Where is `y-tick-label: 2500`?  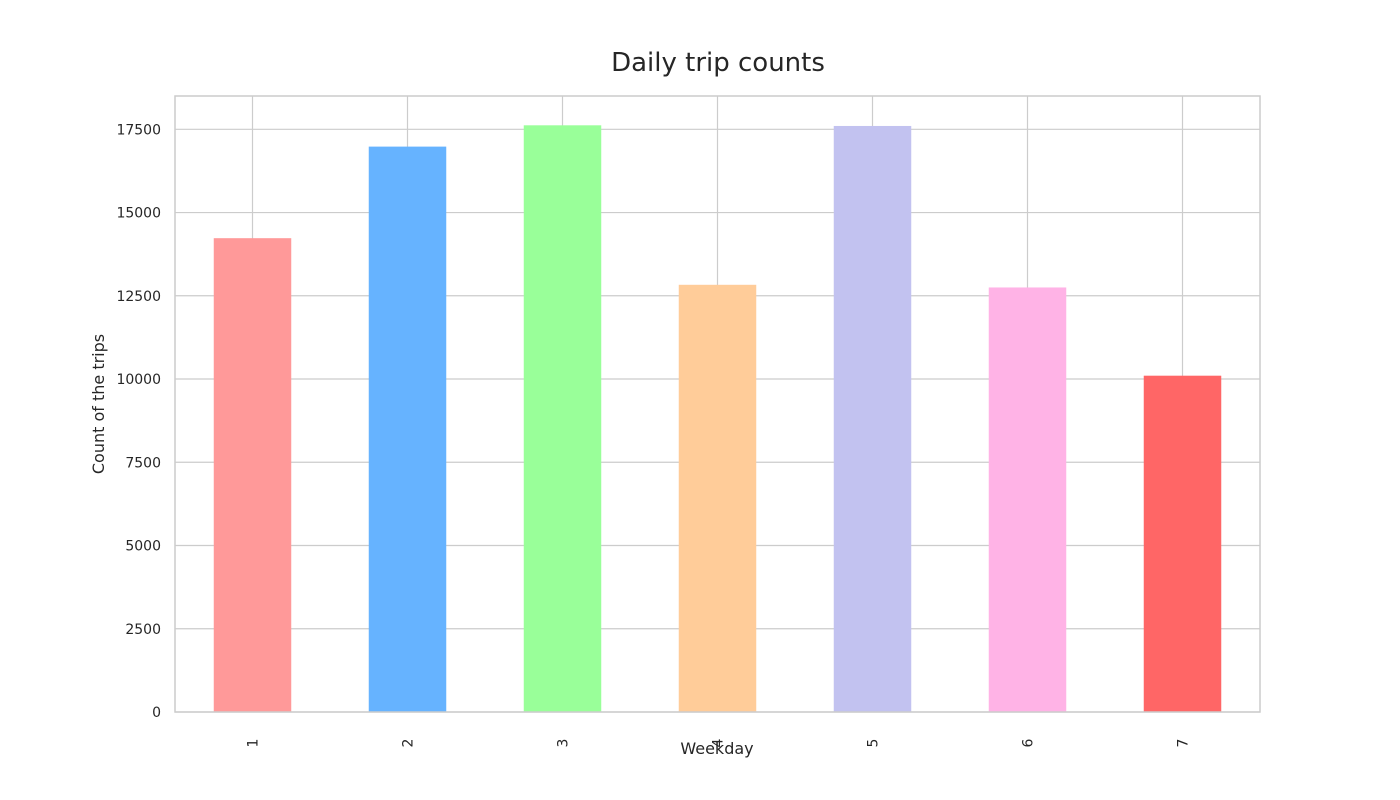 y-tick-label: 2500 is located at coordinates (143, 630).